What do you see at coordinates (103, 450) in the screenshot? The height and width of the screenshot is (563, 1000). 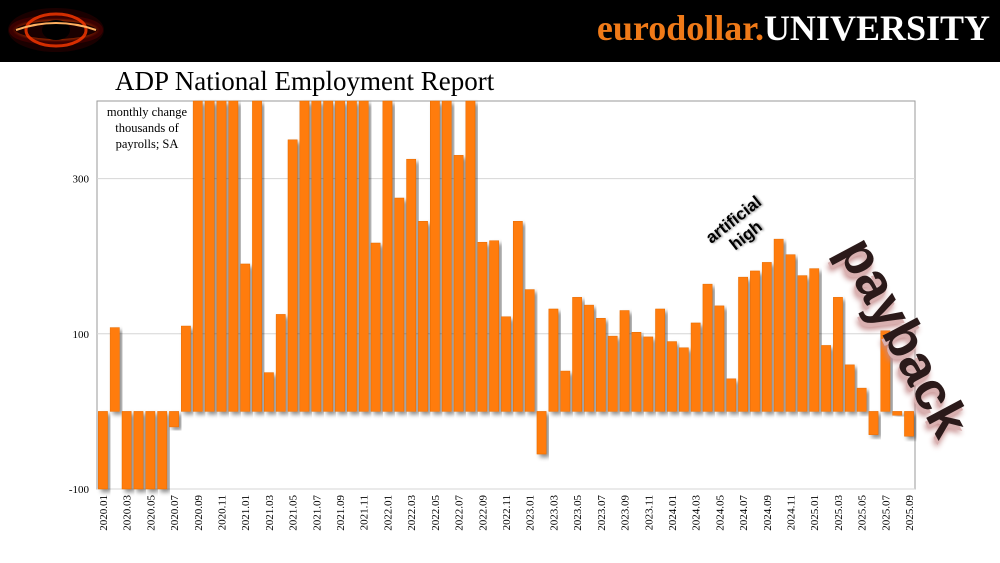 I see `bar-2020.01` at bounding box center [103, 450].